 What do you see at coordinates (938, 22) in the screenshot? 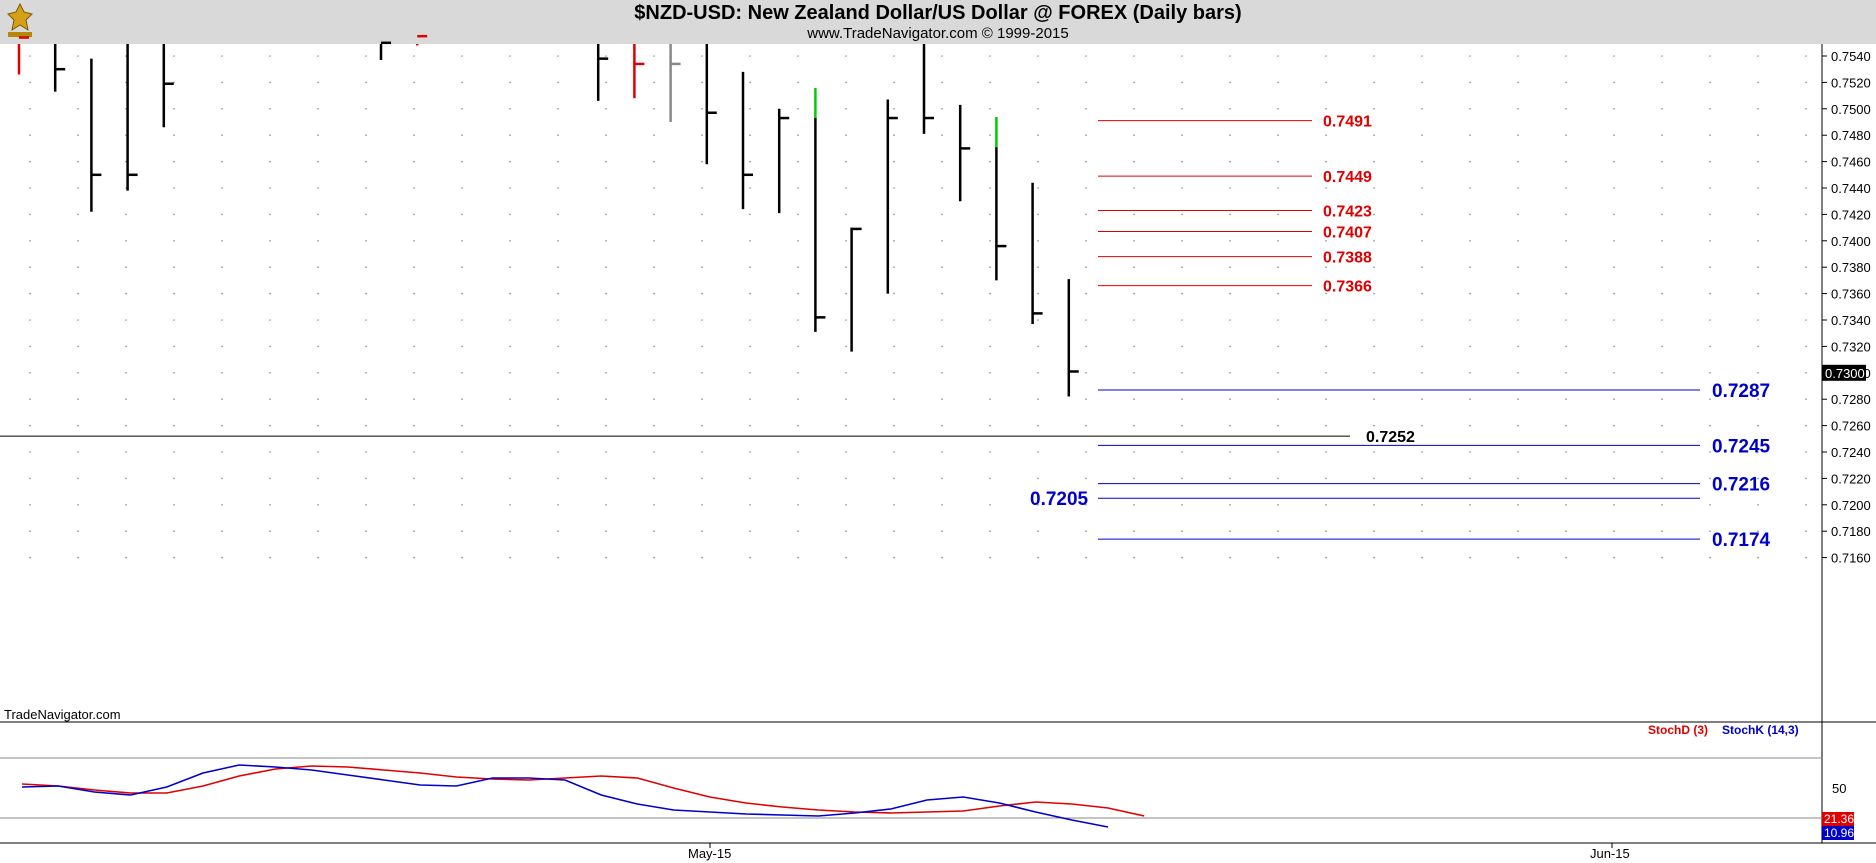
I see `title-bar` at bounding box center [938, 22].